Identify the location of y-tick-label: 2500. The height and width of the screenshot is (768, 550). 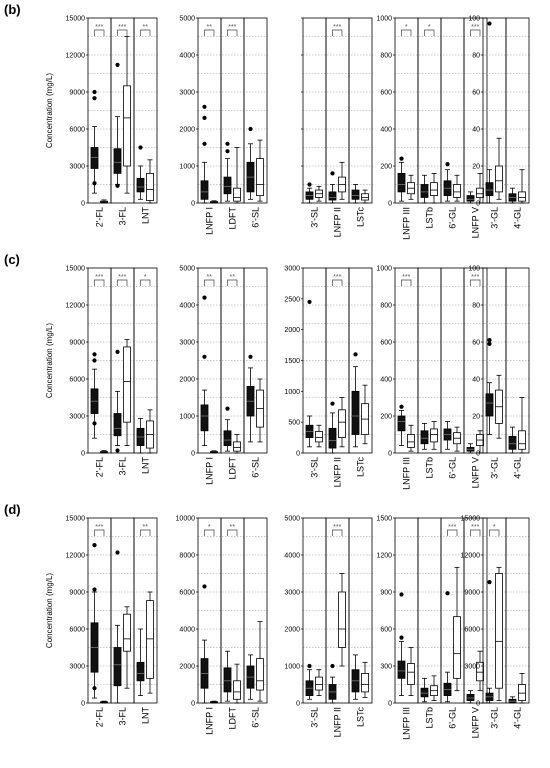
(292, 299).